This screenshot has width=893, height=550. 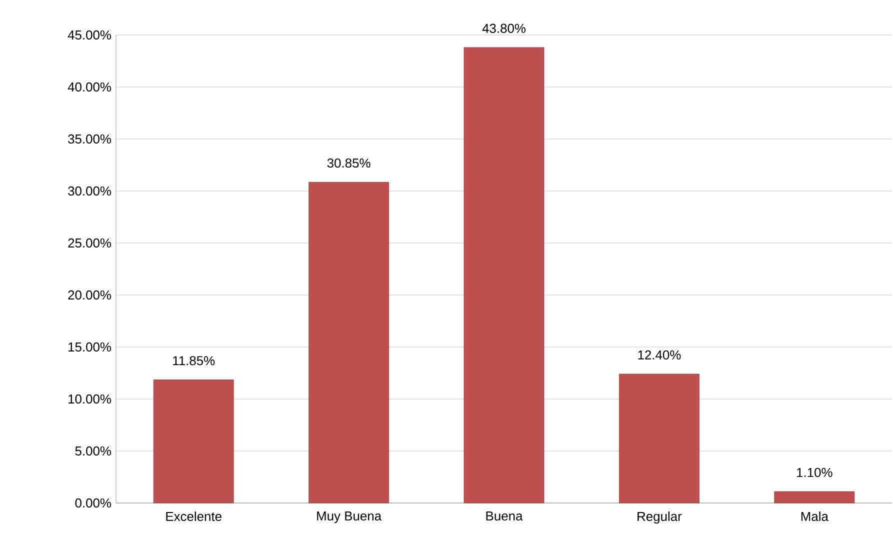 What do you see at coordinates (194, 361) in the screenshot?
I see `data-label: 11.85%` at bounding box center [194, 361].